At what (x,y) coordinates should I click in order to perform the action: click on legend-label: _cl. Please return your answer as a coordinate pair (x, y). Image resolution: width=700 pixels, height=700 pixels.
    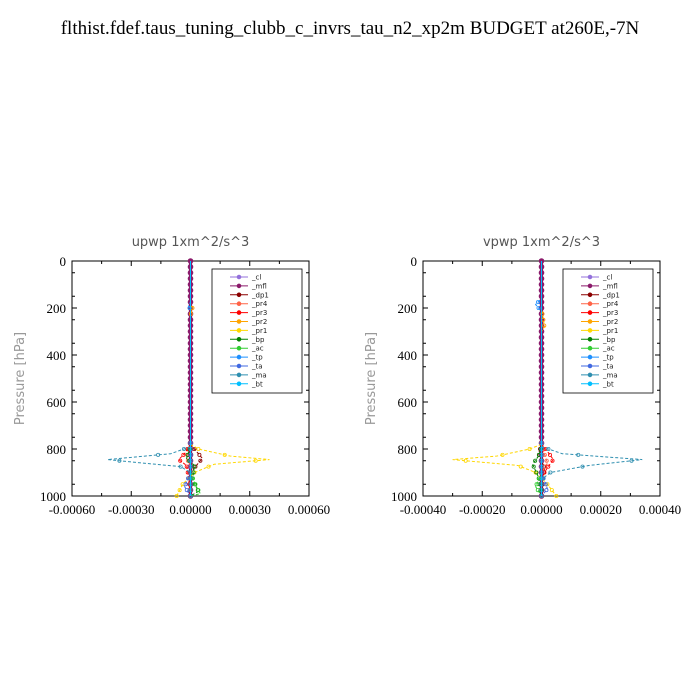
    Looking at the image, I should click on (607, 278).